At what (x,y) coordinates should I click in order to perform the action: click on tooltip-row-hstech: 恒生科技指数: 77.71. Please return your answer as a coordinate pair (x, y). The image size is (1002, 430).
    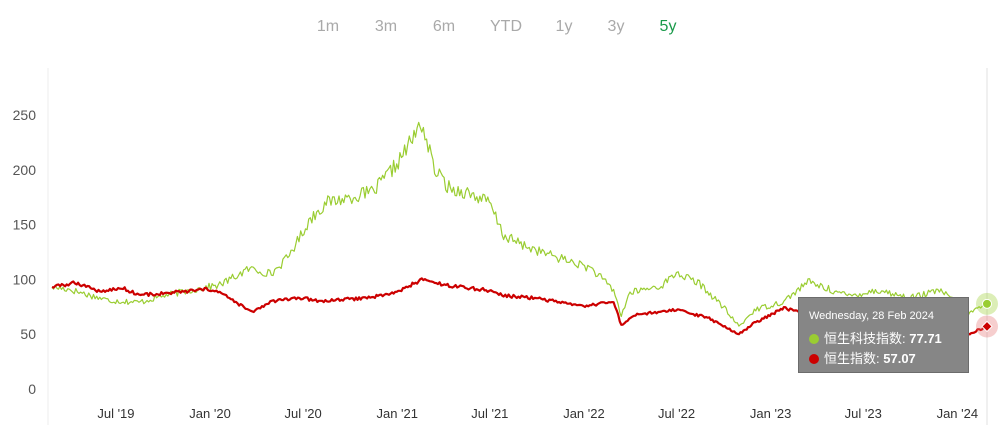
    Looking at the image, I should click on (875, 337).